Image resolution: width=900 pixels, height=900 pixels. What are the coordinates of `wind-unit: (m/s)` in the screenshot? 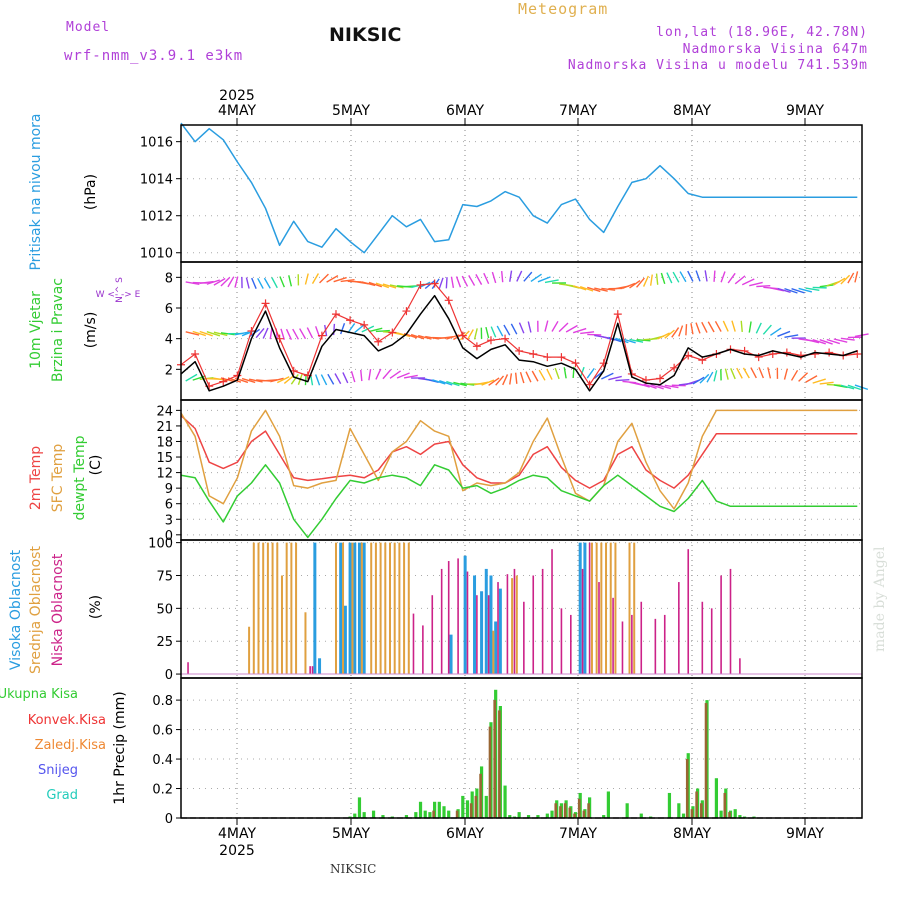 It's located at (91, 330).